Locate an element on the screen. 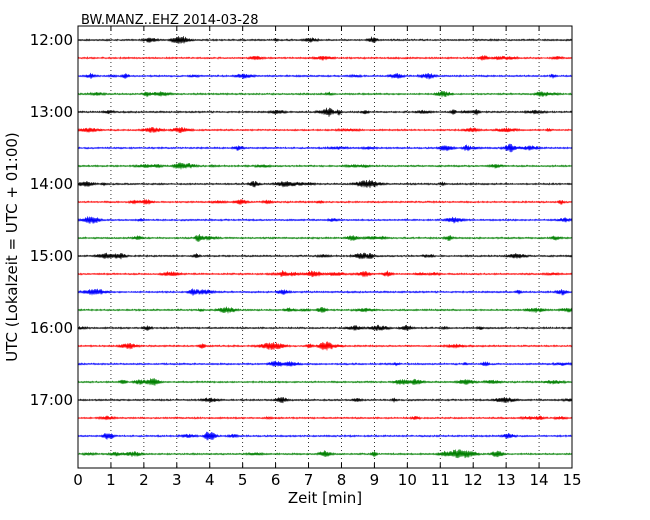  x-tick-label: 13 is located at coordinates (506, 480).